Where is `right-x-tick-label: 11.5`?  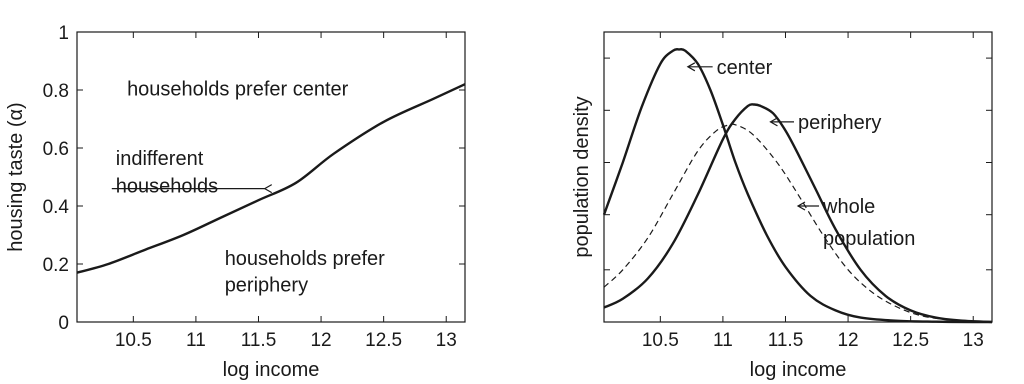
right-x-tick-label: 11.5 is located at coordinates (786, 340).